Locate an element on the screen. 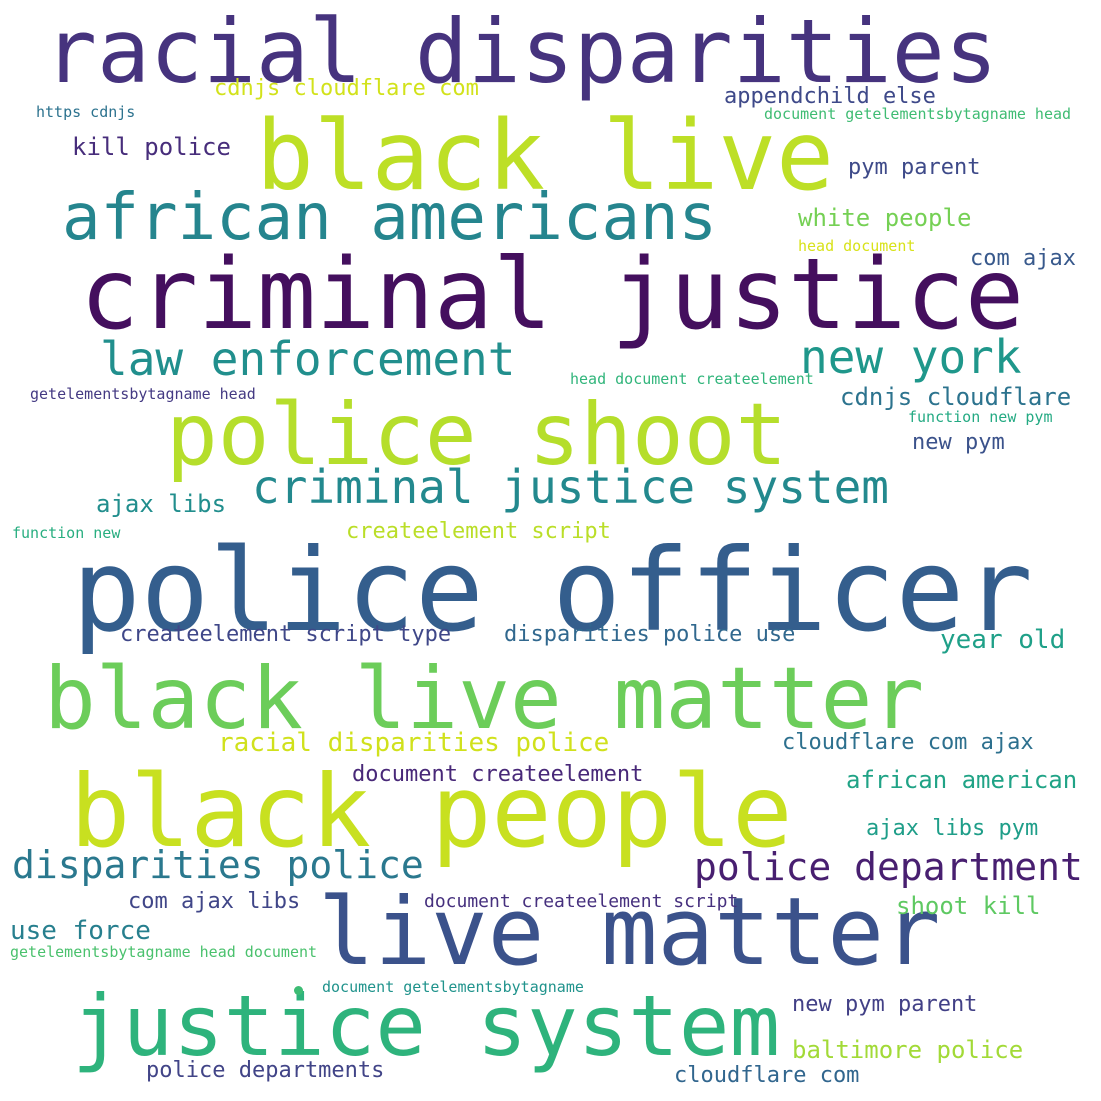 This screenshot has width=1101, height=1101. cloud-word: white people is located at coordinates (885, 218).